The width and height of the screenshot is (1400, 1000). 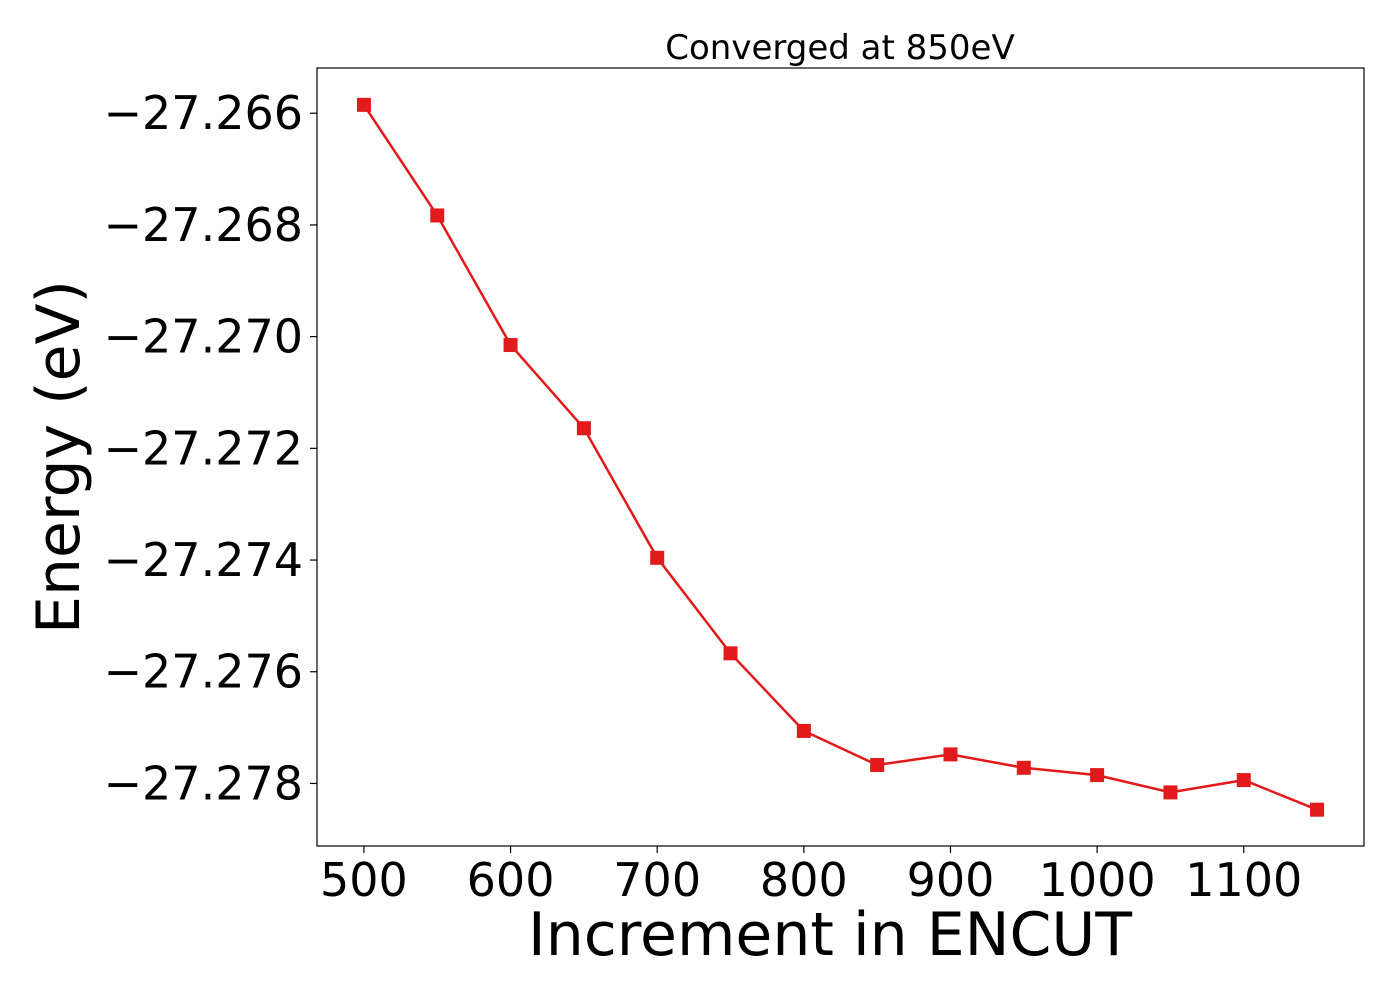 I want to click on x-axis-ticks: 500 600 700 800 900 1000 1100, so click(x=811, y=876).